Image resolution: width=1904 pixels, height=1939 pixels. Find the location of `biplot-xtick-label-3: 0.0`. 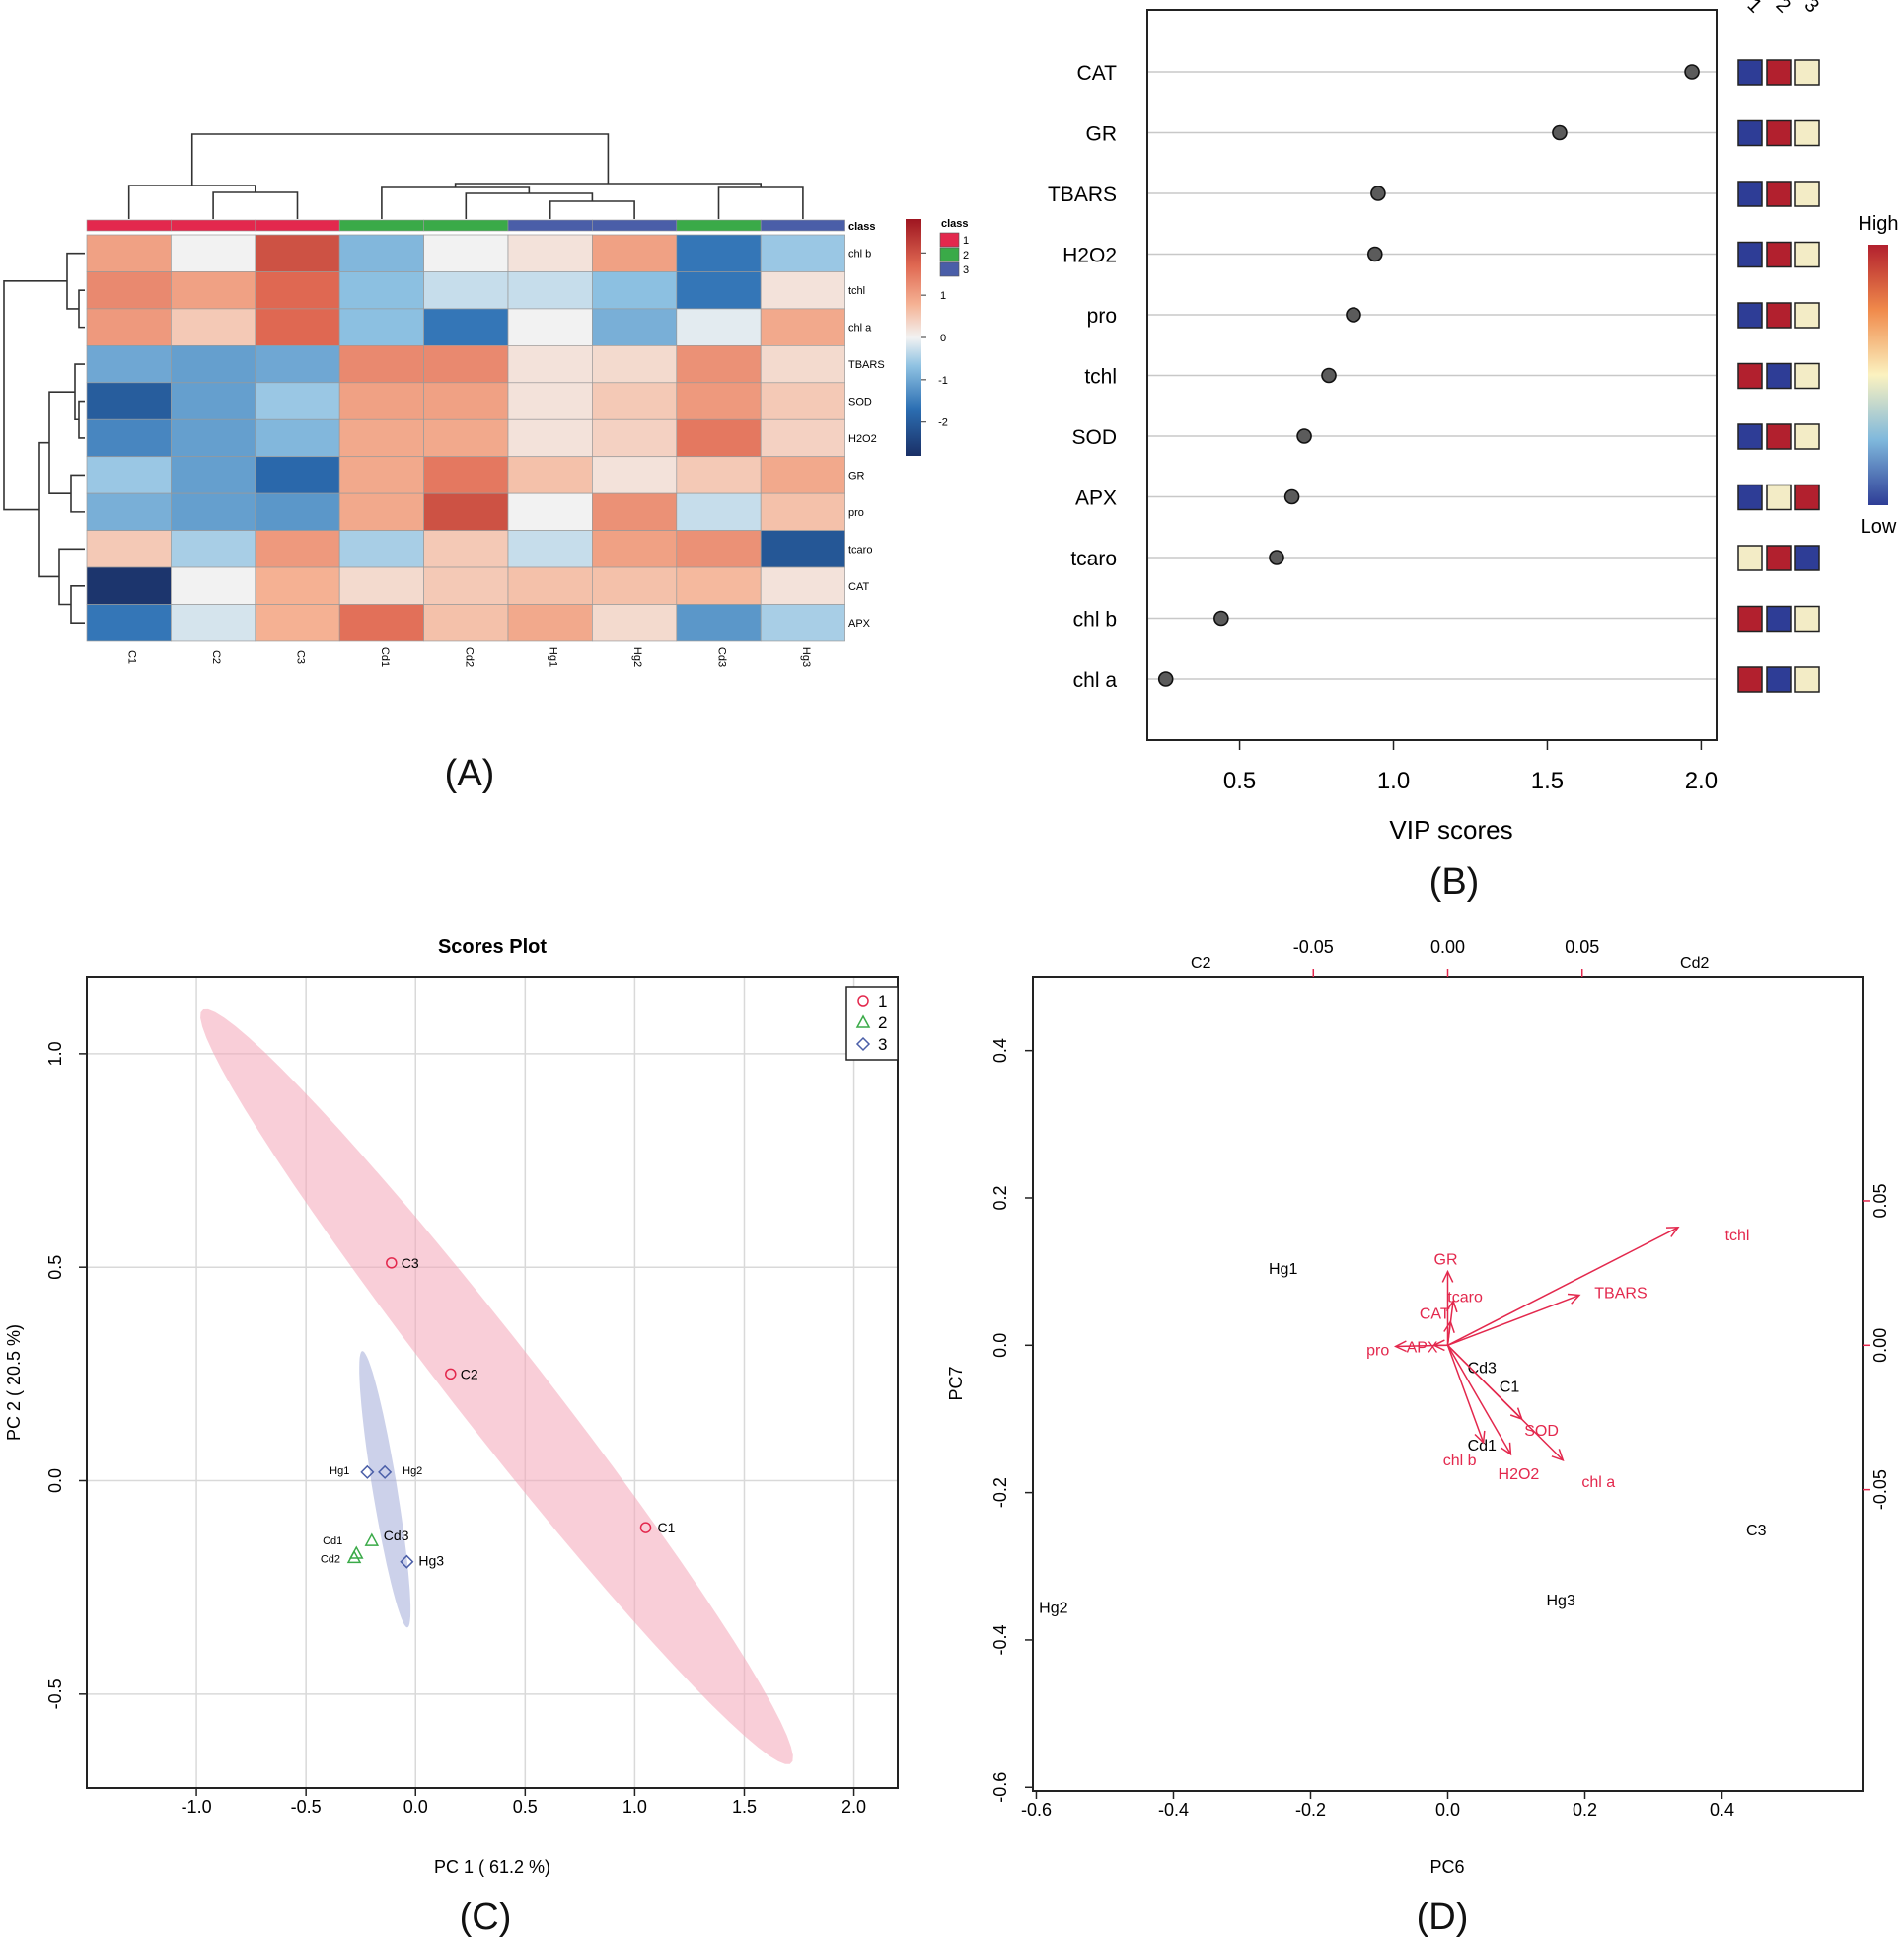

biplot-xtick-label-3: 0.0 is located at coordinates (1447, 1810).